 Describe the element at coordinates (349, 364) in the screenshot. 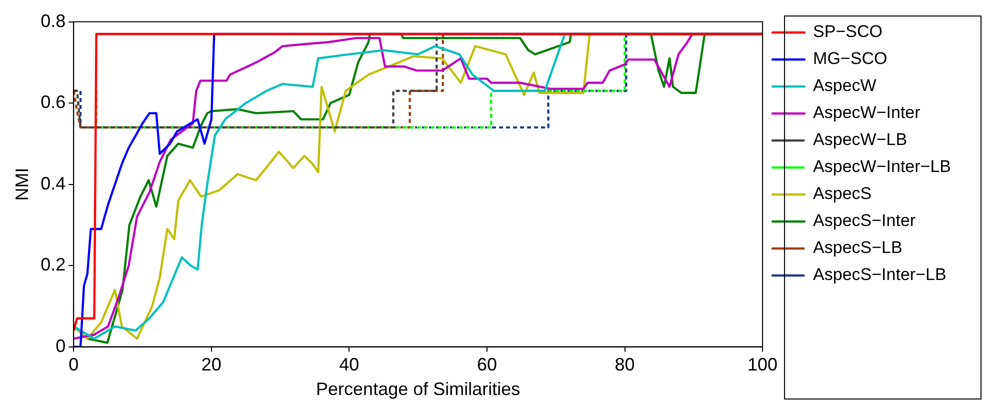

I see `x-tick-label: 40` at that location.